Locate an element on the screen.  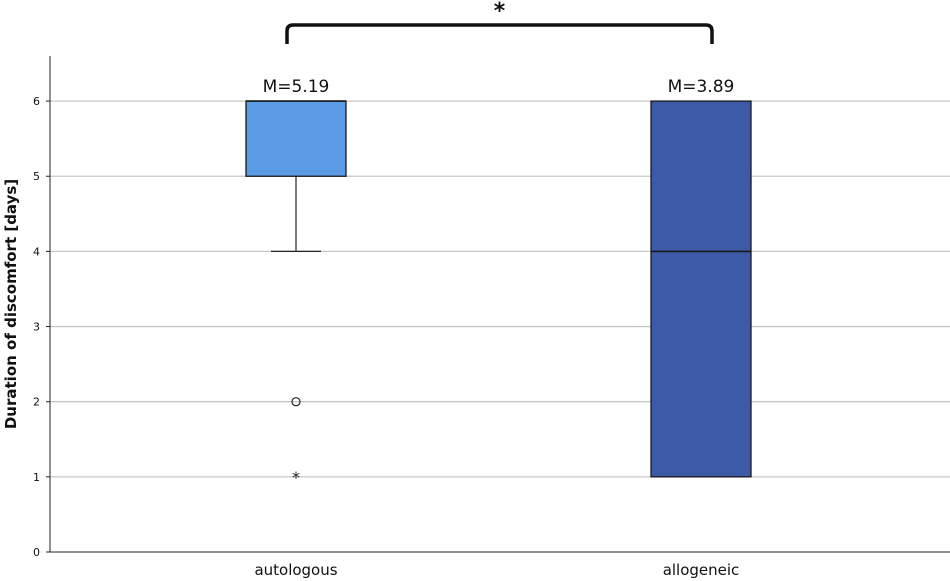
y-tick-label-3: 3 is located at coordinates (36, 327).